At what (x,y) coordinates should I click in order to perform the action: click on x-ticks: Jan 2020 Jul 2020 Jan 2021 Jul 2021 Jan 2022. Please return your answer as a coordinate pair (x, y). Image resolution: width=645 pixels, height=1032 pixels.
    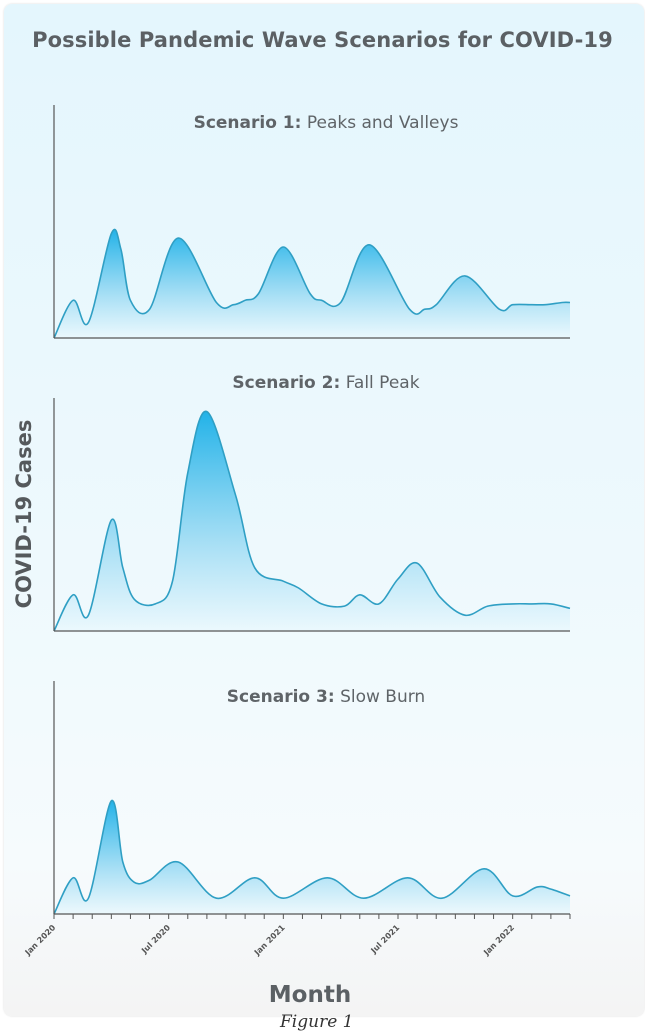
    Looking at the image, I should click on (297, 936).